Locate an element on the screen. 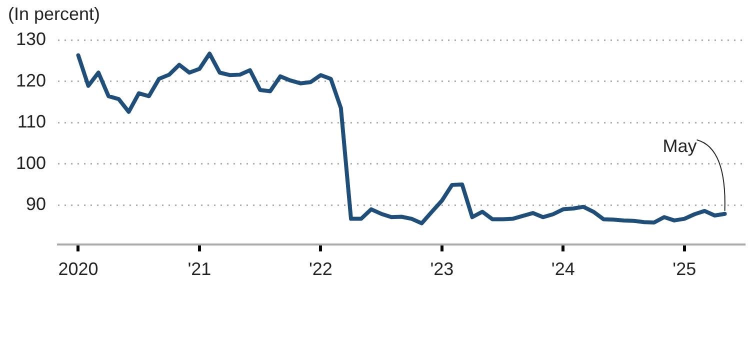 The height and width of the screenshot is (337, 749). y-tick-label: 100 is located at coordinates (31, 162).